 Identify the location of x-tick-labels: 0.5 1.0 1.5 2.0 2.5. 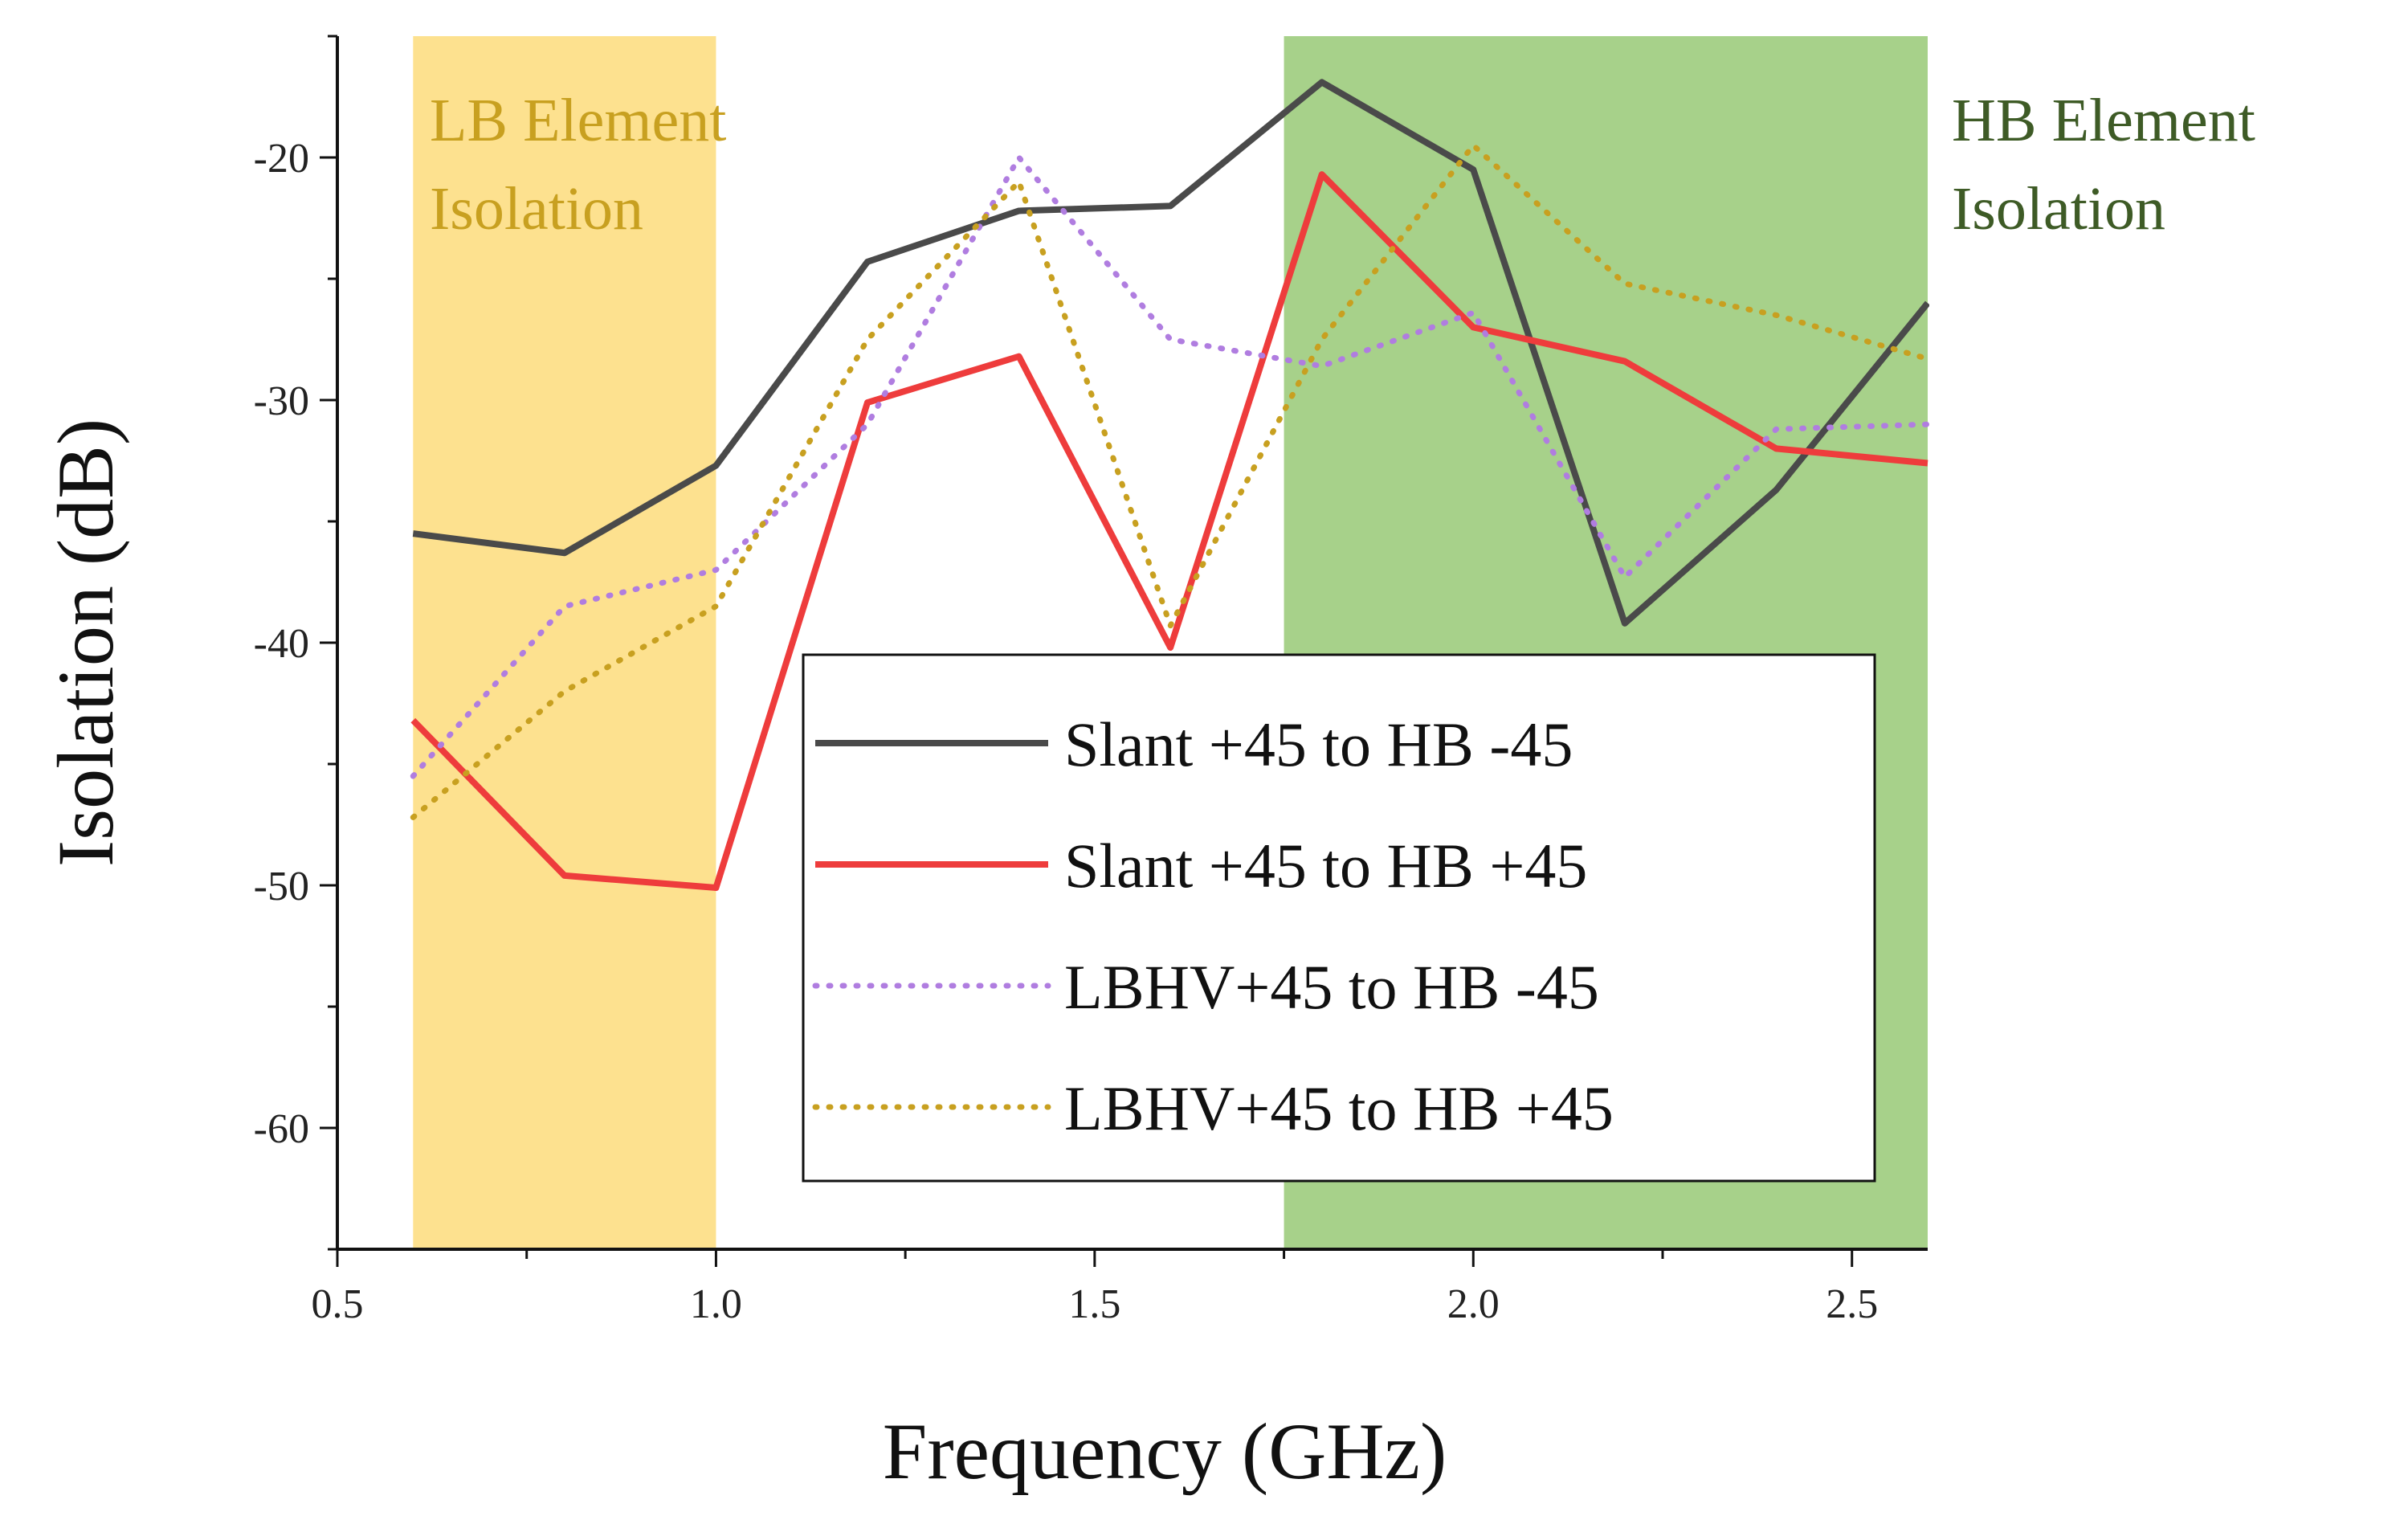
(1095, 1304).